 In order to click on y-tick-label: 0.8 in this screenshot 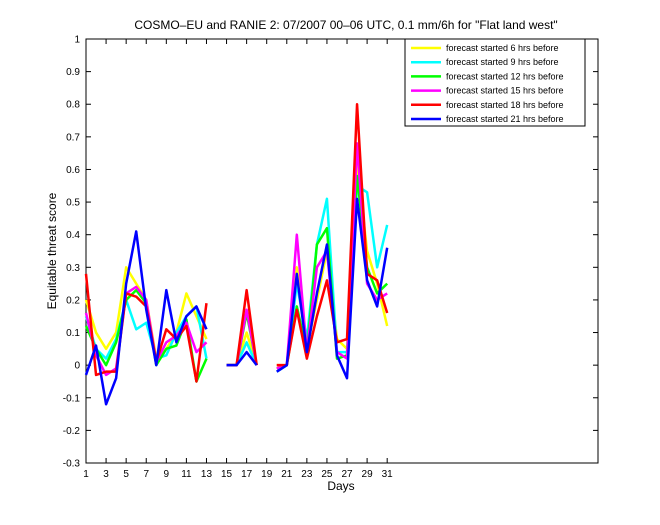, I will do `click(73, 105)`.